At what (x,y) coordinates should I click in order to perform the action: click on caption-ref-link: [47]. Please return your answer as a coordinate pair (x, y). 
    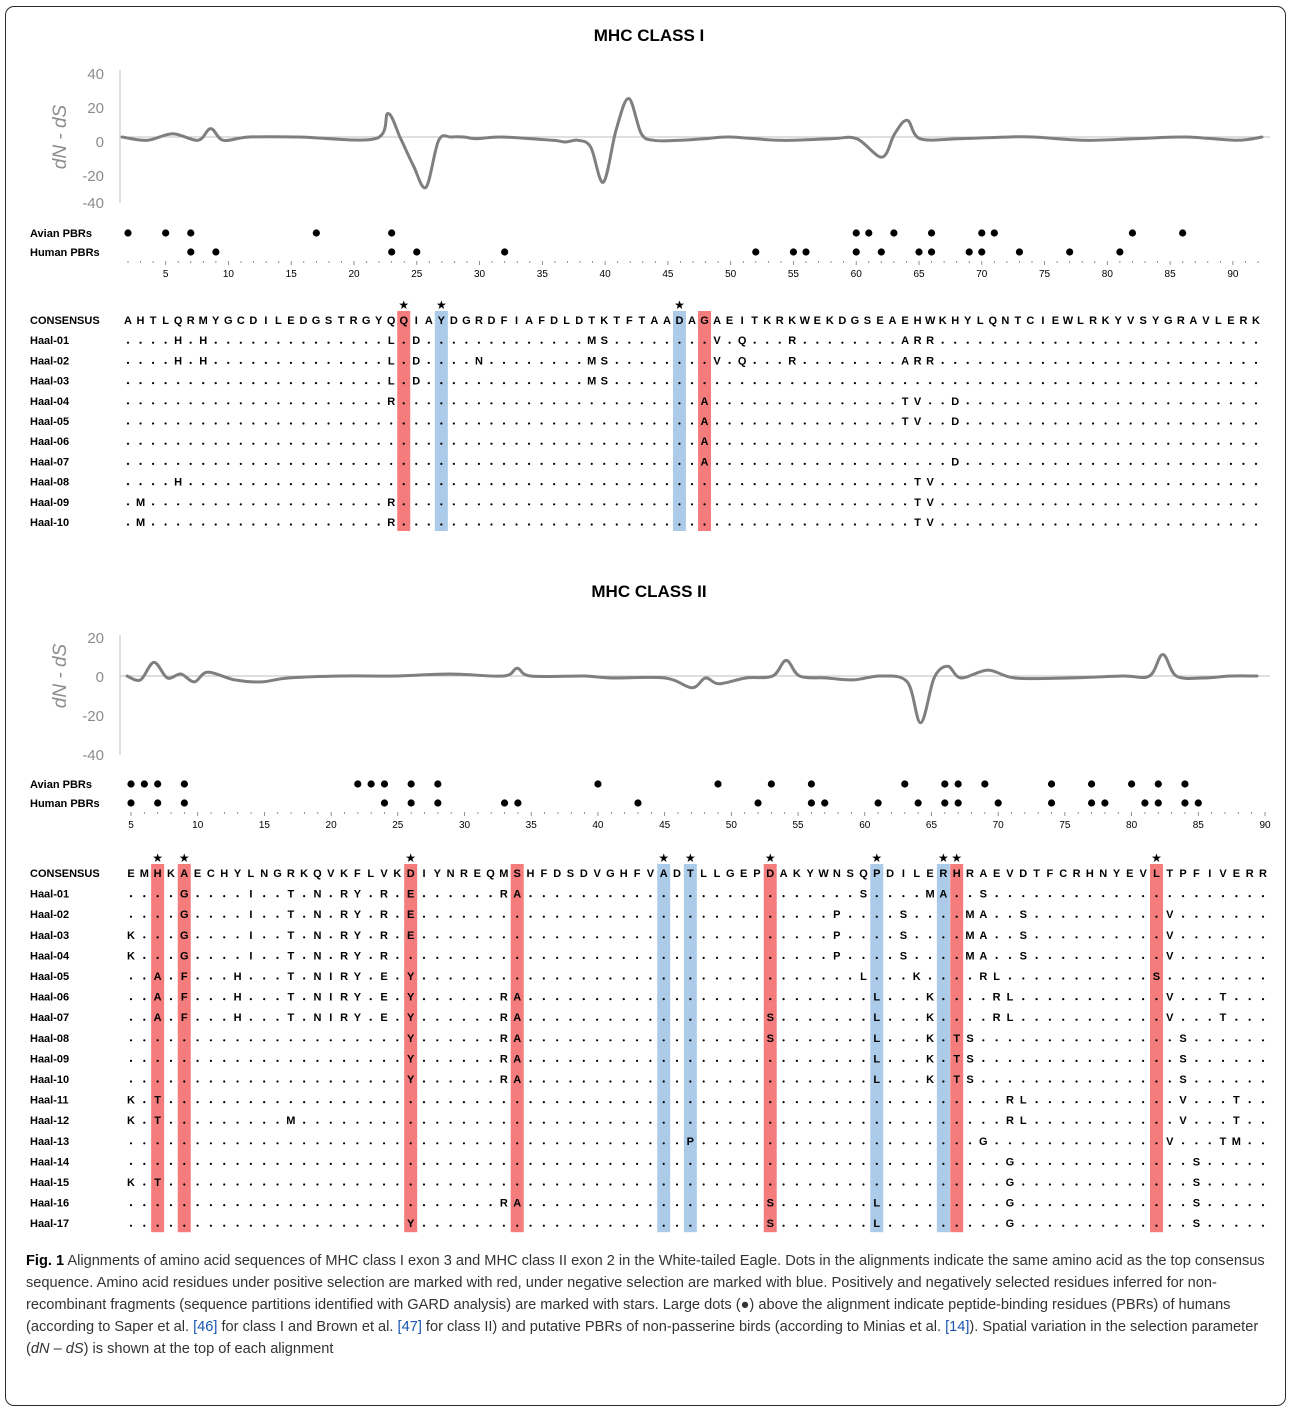
    Looking at the image, I should click on (409, 1327).